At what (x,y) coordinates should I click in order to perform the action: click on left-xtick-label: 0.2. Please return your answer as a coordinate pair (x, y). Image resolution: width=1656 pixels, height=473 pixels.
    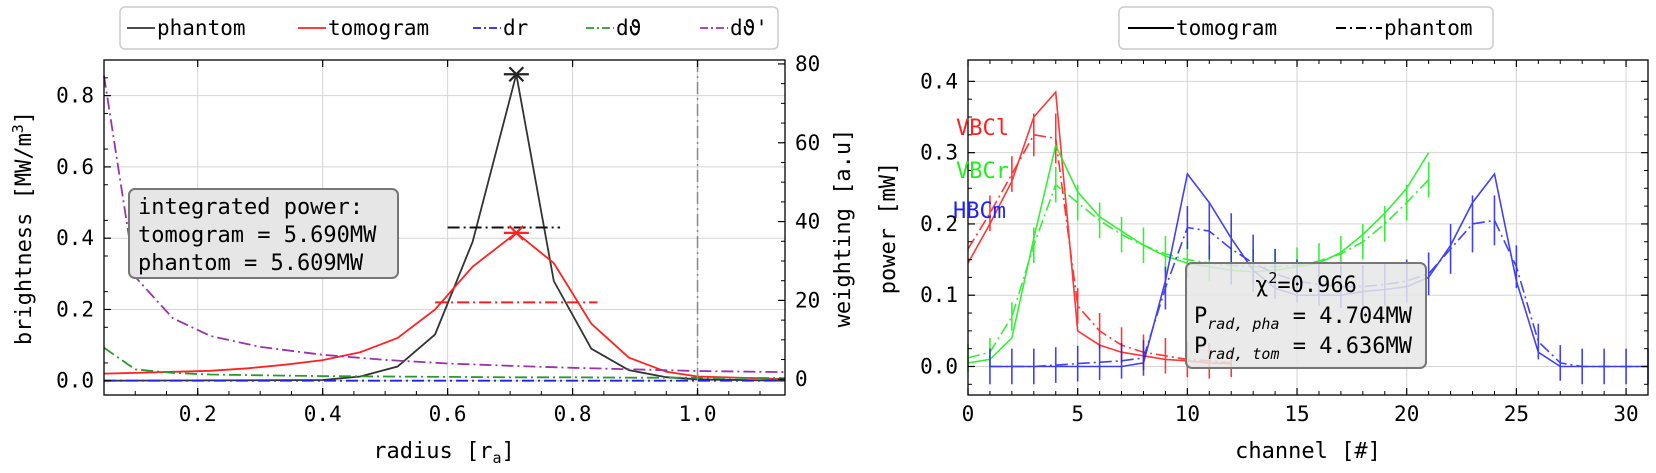
    Looking at the image, I should click on (198, 414).